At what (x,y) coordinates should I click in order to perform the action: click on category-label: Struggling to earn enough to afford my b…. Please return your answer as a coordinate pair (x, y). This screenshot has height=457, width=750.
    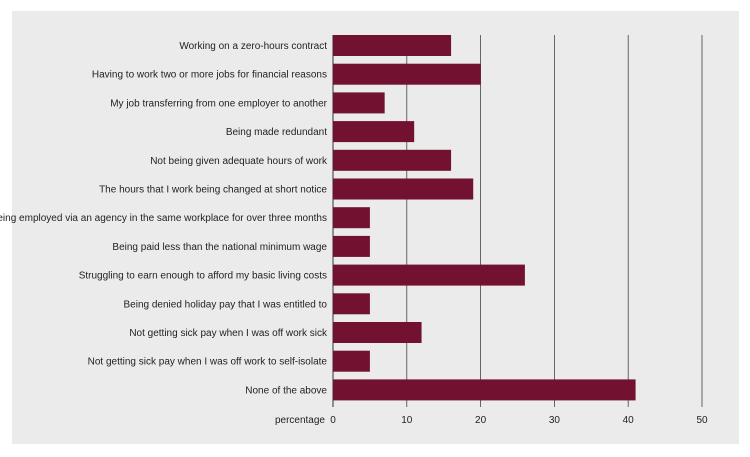
    Looking at the image, I should click on (203, 276).